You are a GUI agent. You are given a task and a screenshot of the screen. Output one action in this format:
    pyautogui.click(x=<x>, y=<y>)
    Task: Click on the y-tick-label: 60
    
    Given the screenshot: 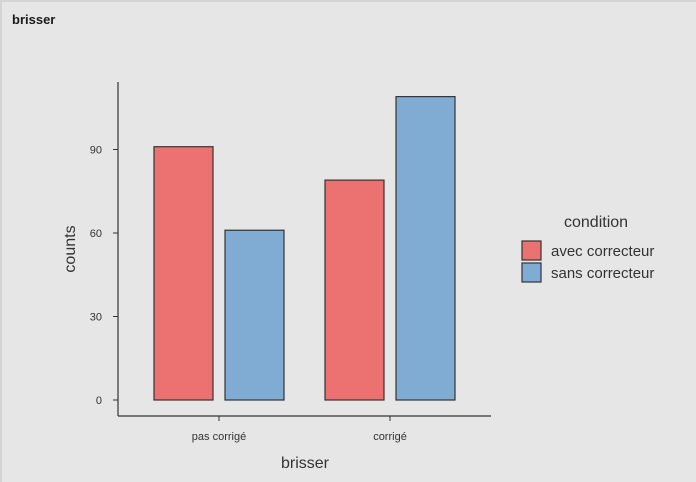 What is the action you would take?
    pyautogui.click(x=96, y=234)
    